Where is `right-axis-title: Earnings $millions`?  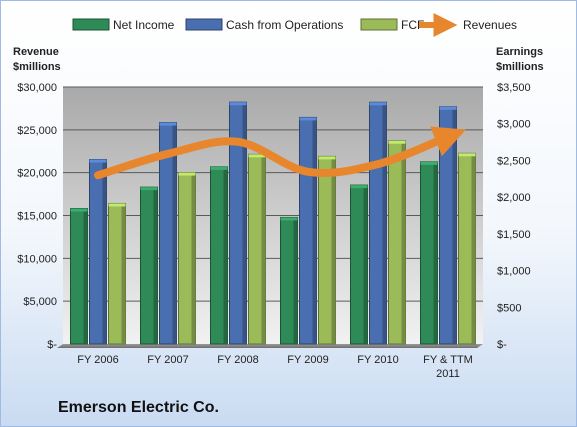
right-axis-title: Earnings $millions is located at coordinates (520, 60).